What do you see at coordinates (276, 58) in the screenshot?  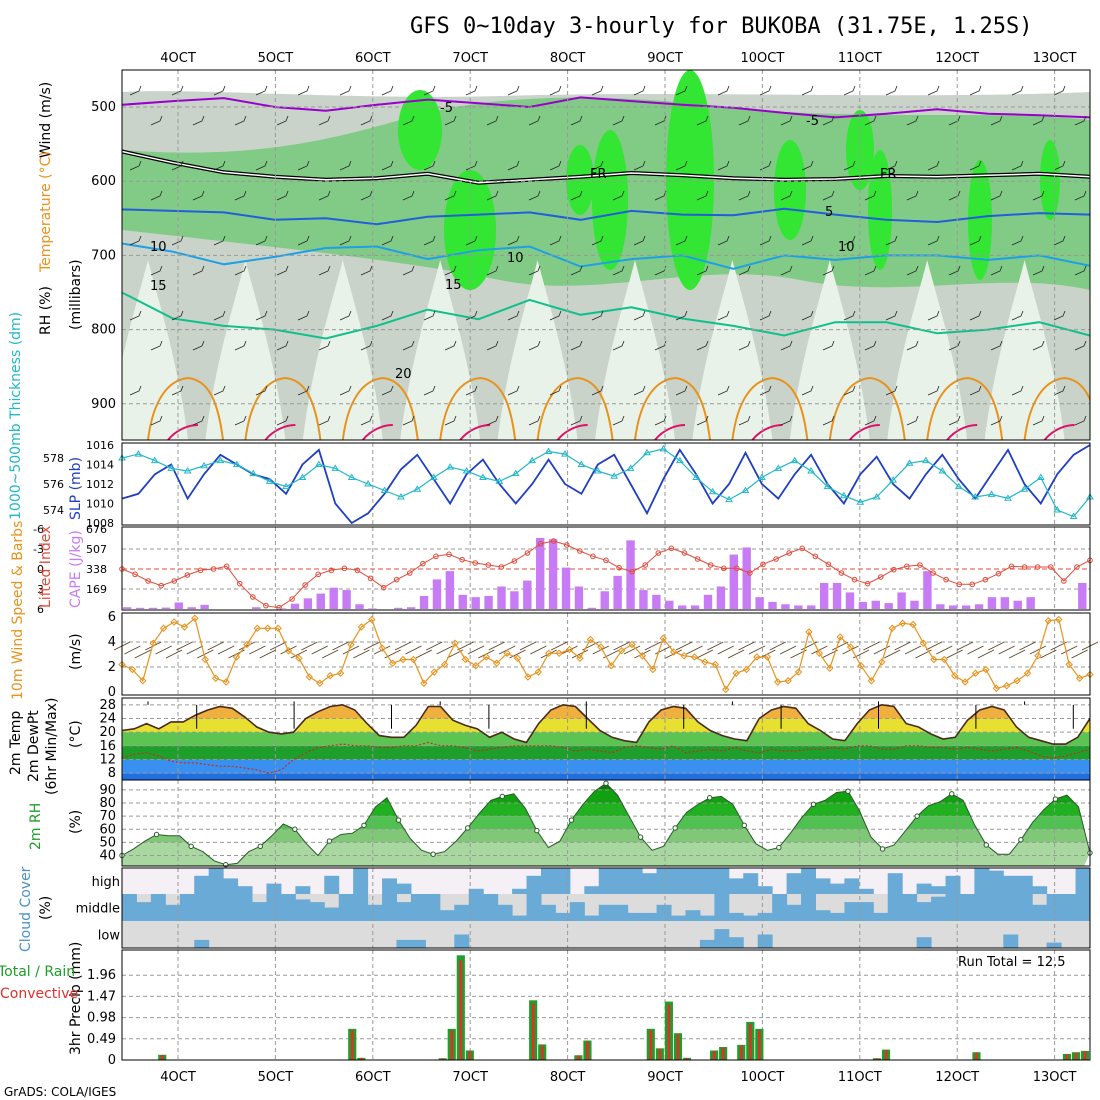 I see `date-label: 5OCT` at bounding box center [276, 58].